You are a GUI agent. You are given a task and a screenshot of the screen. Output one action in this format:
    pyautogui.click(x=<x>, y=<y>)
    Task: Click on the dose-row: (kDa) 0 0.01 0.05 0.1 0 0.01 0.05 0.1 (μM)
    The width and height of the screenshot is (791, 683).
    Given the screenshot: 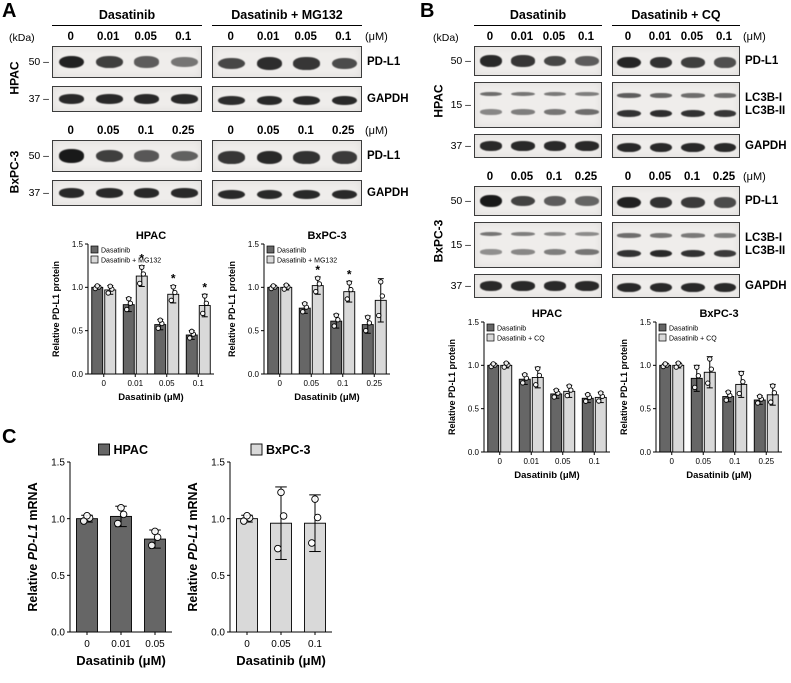 What is the action you would take?
    pyautogui.click(x=212, y=35)
    